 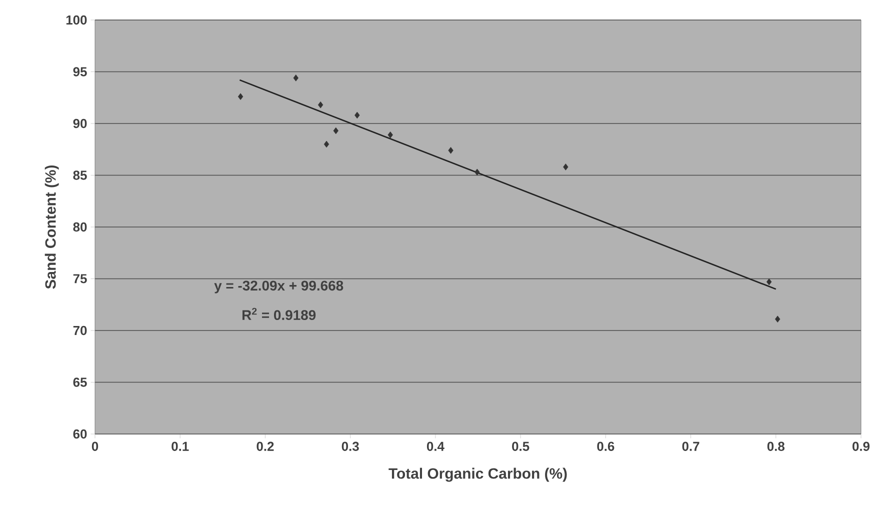 What do you see at coordinates (265, 446) in the screenshot?
I see `x-tick-label: 0.2` at bounding box center [265, 446].